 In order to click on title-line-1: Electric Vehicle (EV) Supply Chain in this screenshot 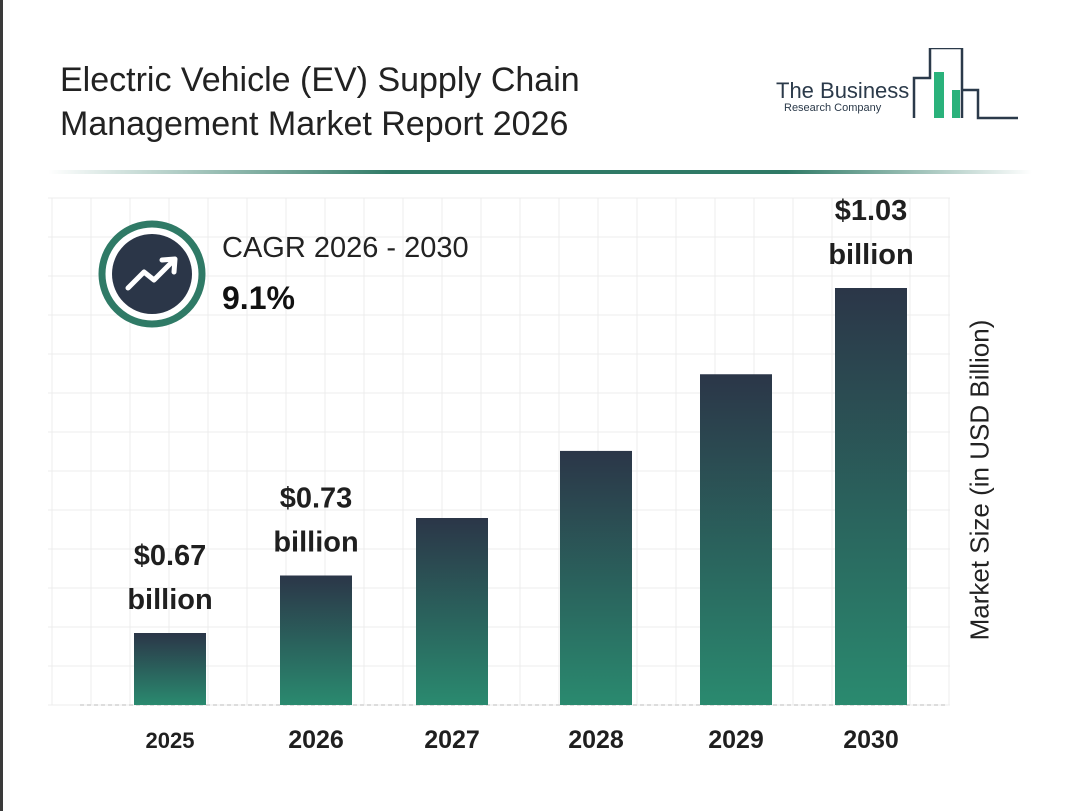, I will do `click(320, 80)`.